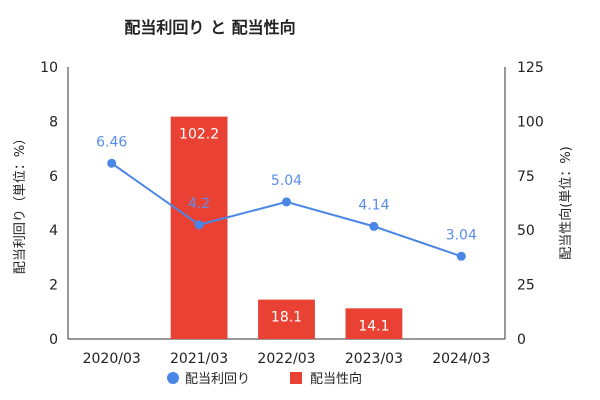 The height and width of the screenshot is (400, 600). What do you see at coordinates (526, 231) in the screenshot?
I see `y-right-tick-label: 50` at bounding box center [526, 231].